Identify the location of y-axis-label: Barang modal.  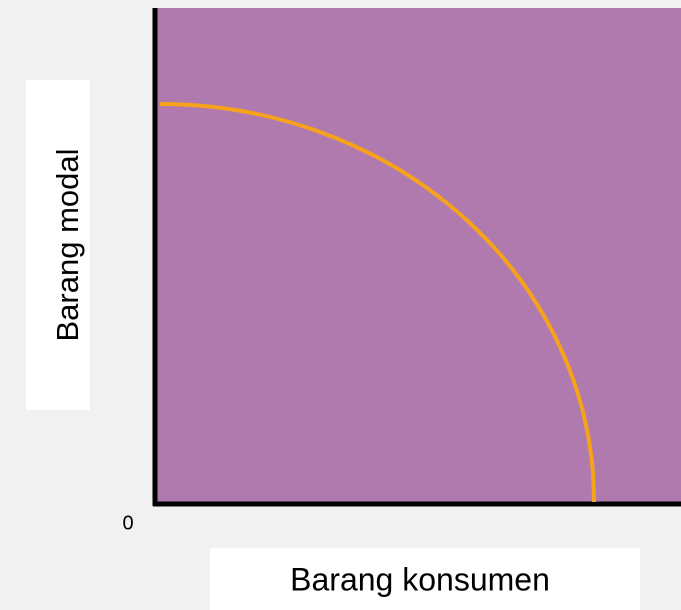
(67, 244).